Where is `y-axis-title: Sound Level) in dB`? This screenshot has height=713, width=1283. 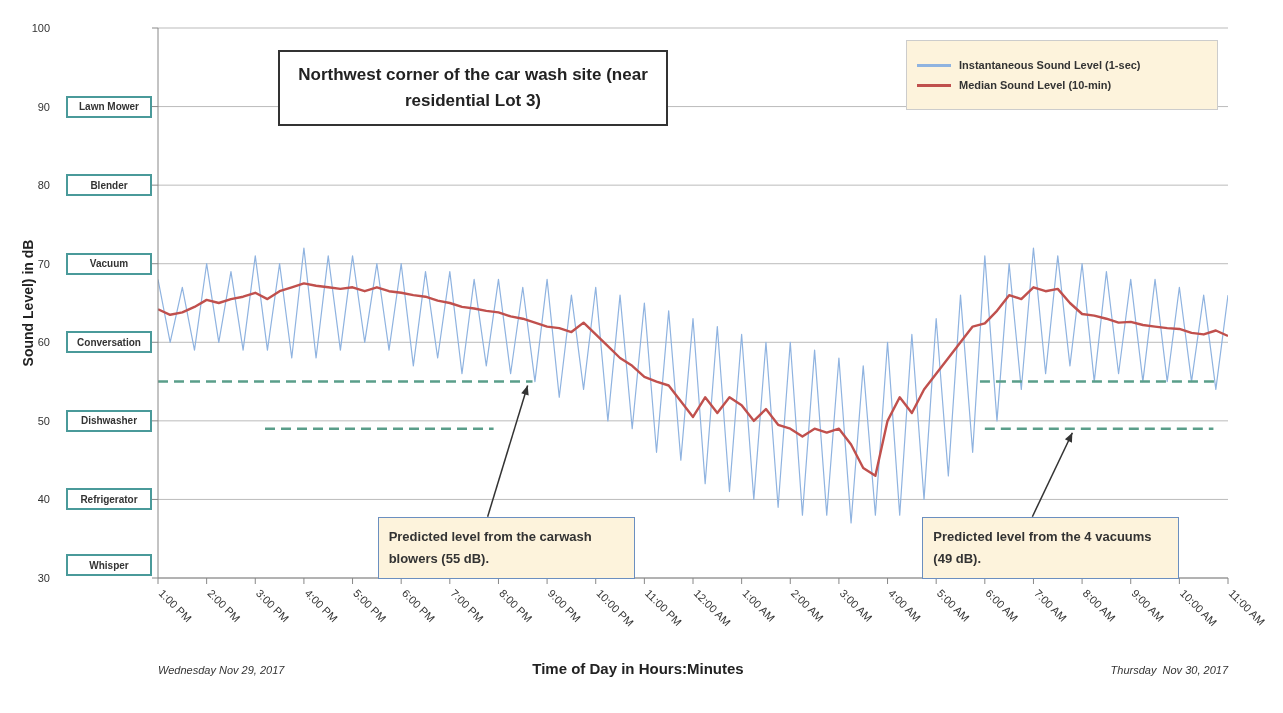
y-axis-title: Sound Level) in dB is located at coordinates (27, 303).